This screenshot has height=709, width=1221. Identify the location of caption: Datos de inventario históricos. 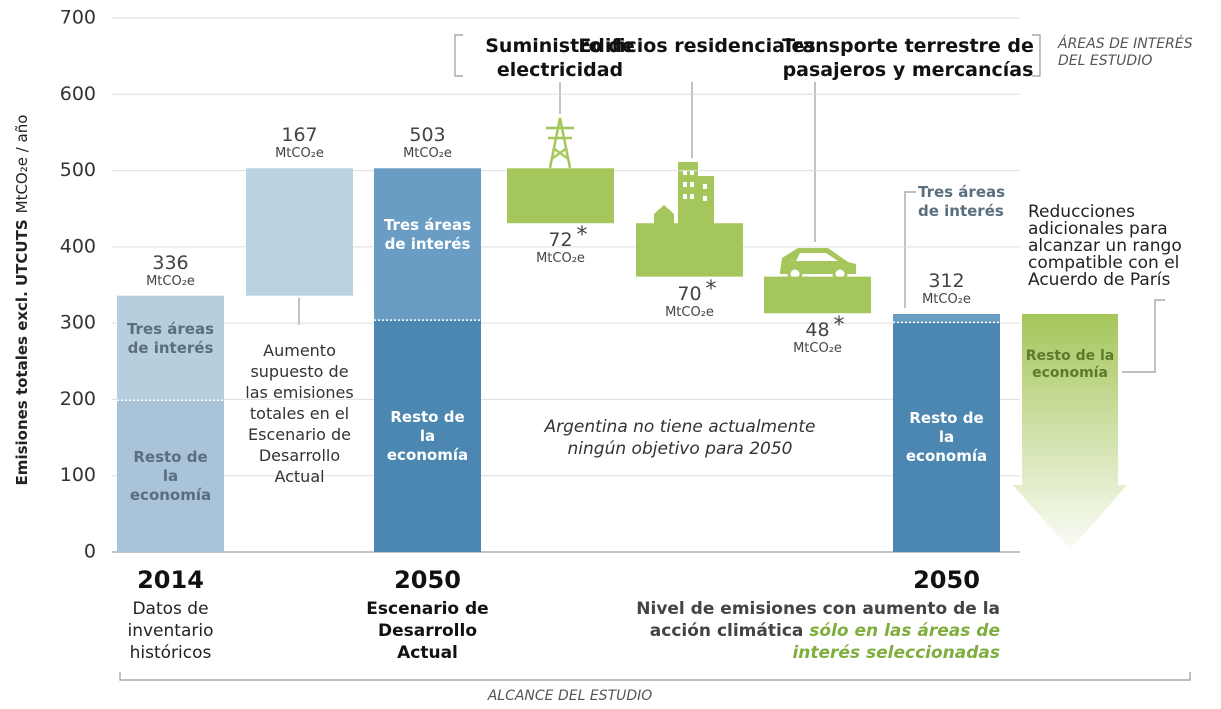
(170, 631).